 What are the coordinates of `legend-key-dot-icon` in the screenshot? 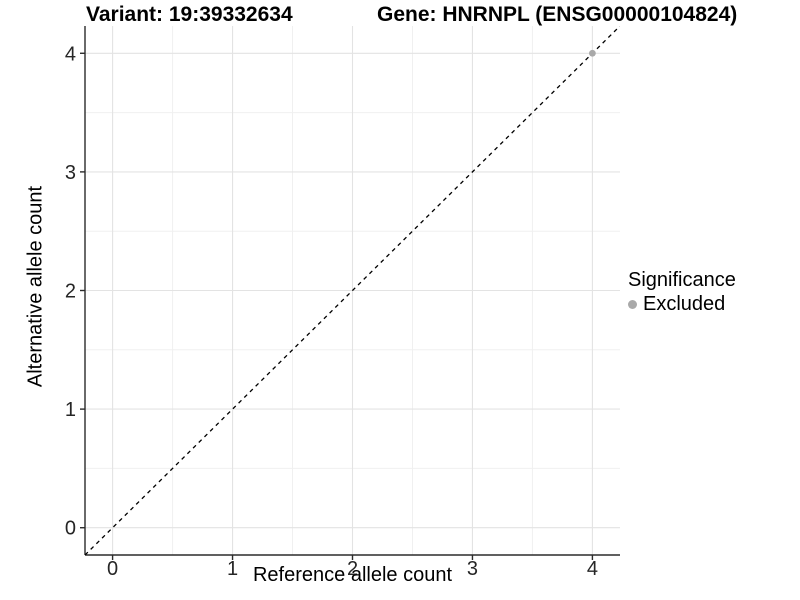 It's located at (632, 304).